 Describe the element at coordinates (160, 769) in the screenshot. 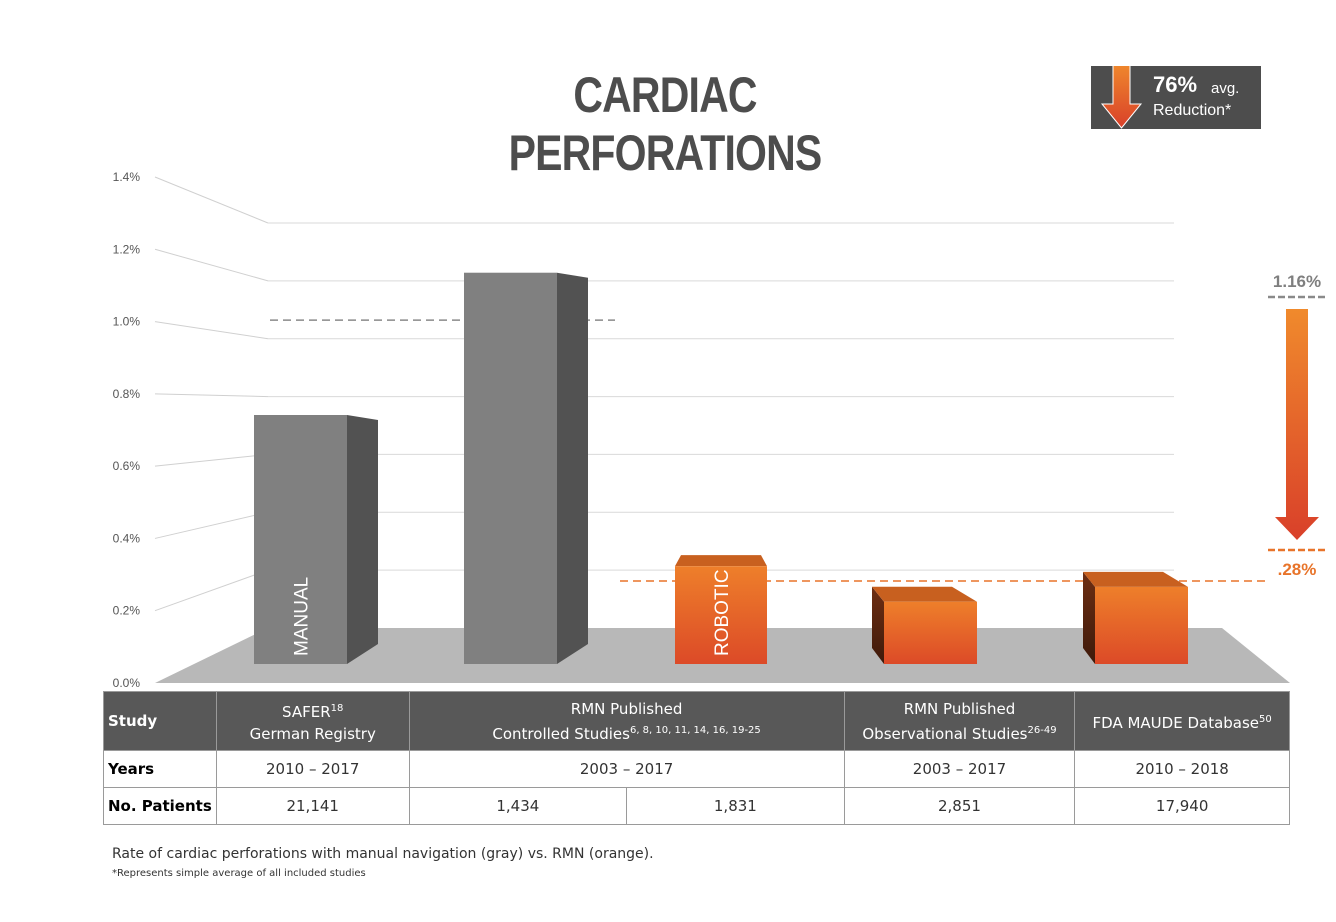

I see `years-row-label: Years` at that location.